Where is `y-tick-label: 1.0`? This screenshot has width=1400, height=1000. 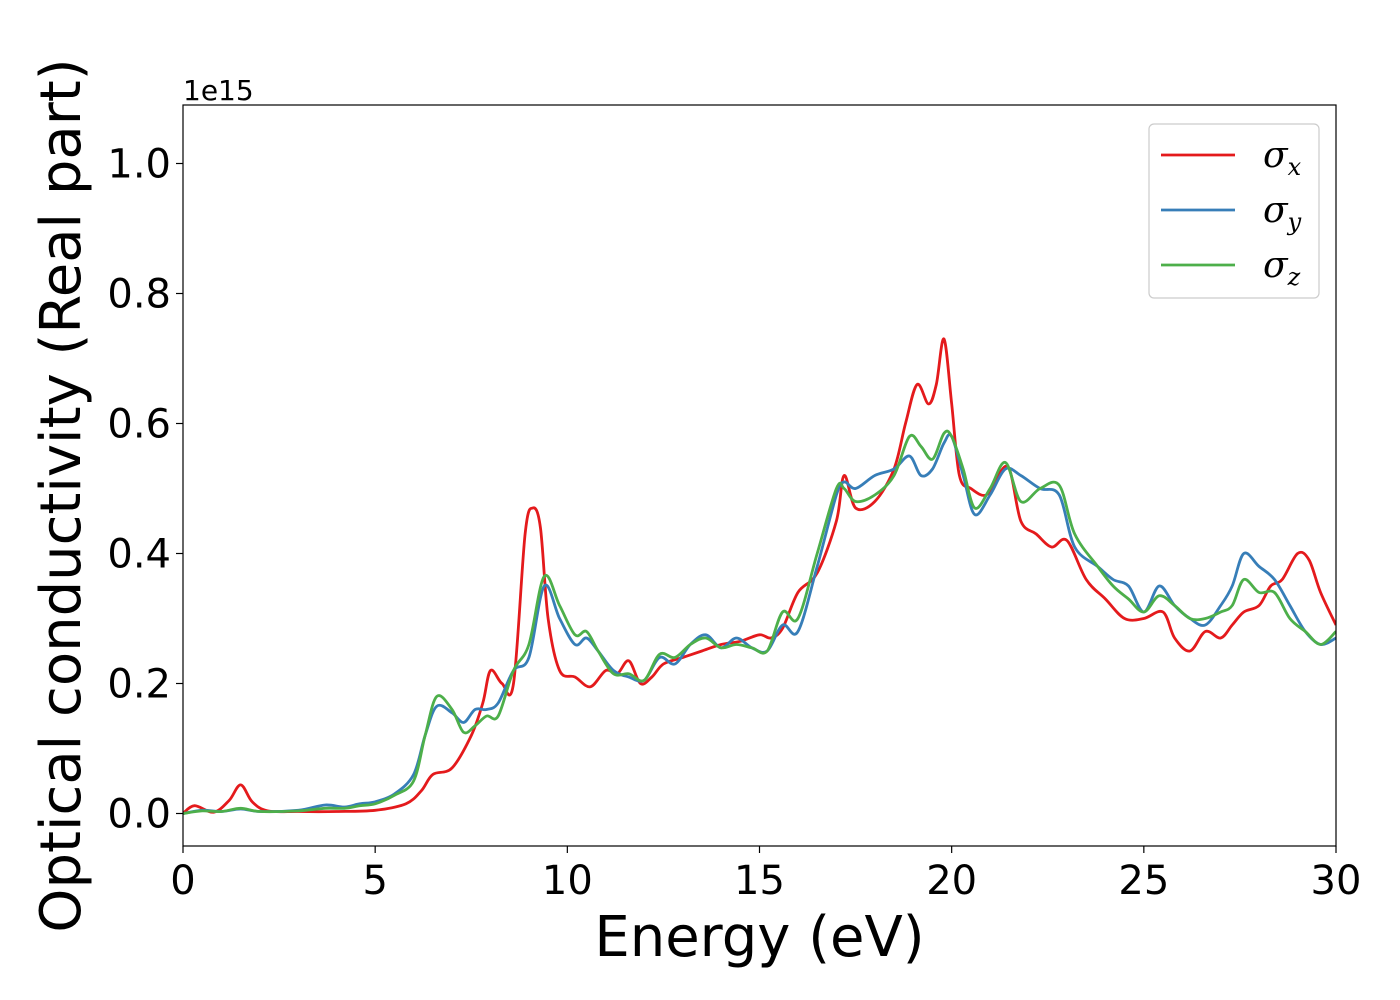
y-tick-label: 1.0 is located at coordinates (139, 165).